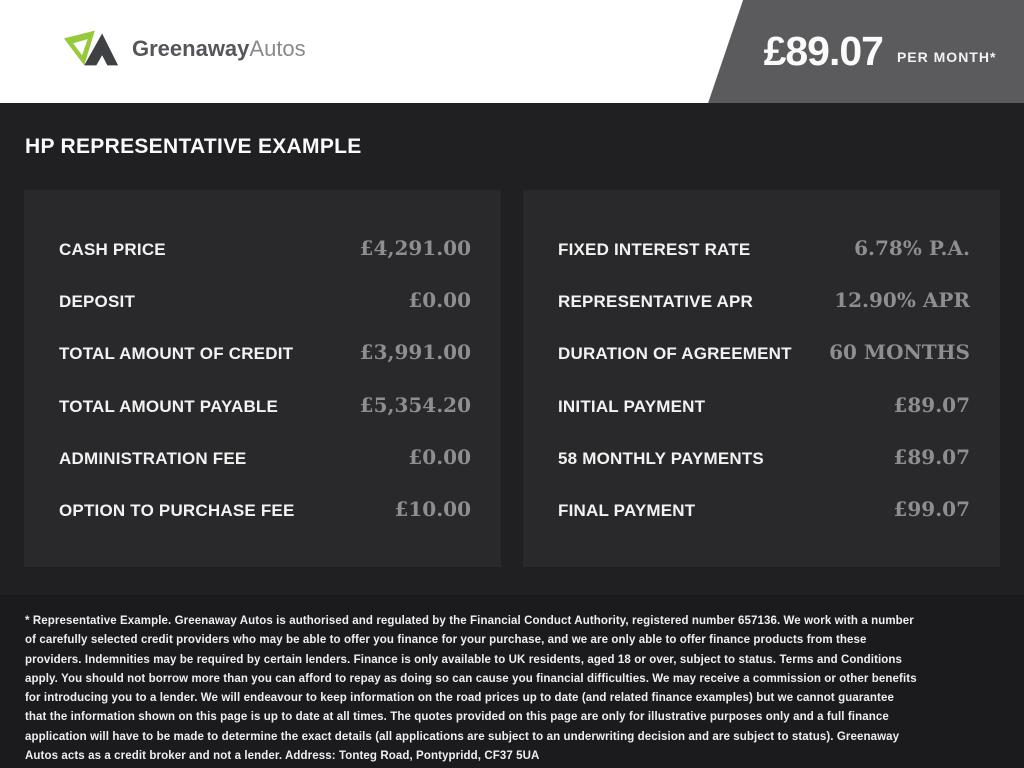  I want to click on finance-row-duration: DURATION OF AGREEMENT 60 MONTHS, so click(764, 352).